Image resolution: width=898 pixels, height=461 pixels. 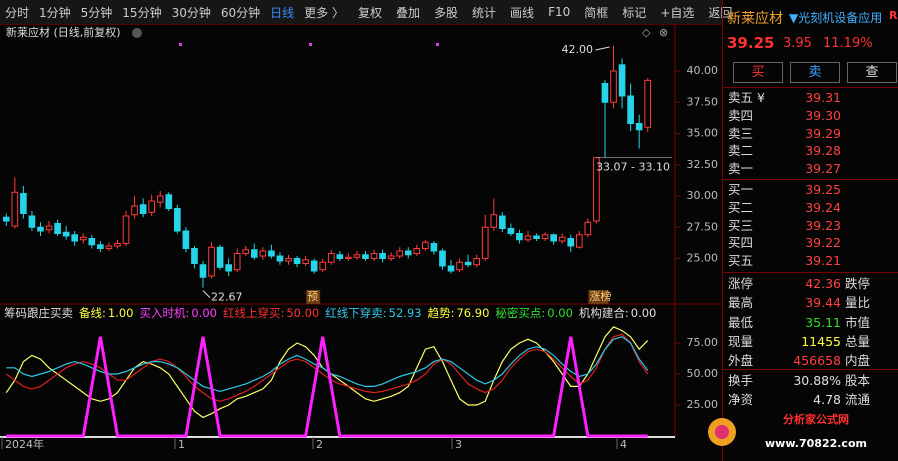 What do you see at coordinates (741, 243) in the screenshot?
I see `row-label: 买四` at bounding box center [741, 243].